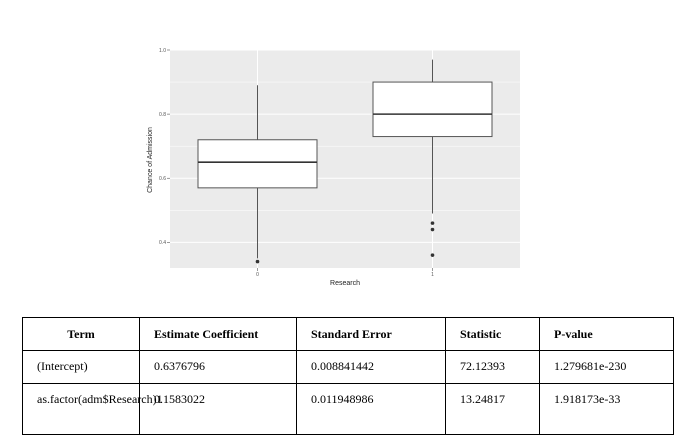 Image resolution: width=694 pixels, height=448 pixels. I want to click on x-axis-title: Research, so click(345, 283).